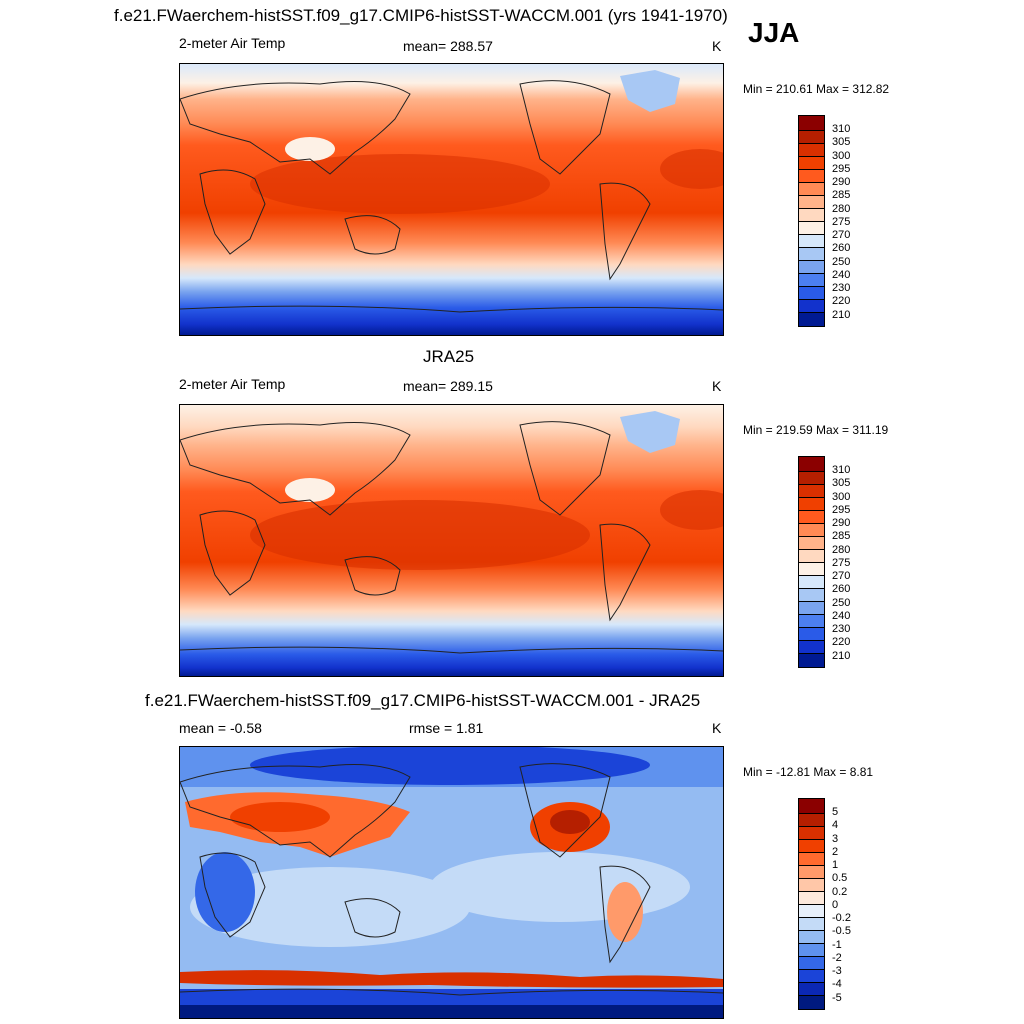 Image resolution: width=1024 pixels, height=1024 pixels. Describe the element at coordinates (816, 430) in the screenshot. I see `panel2-minmax: Min = 219.59 Max = 311.19` at that location.